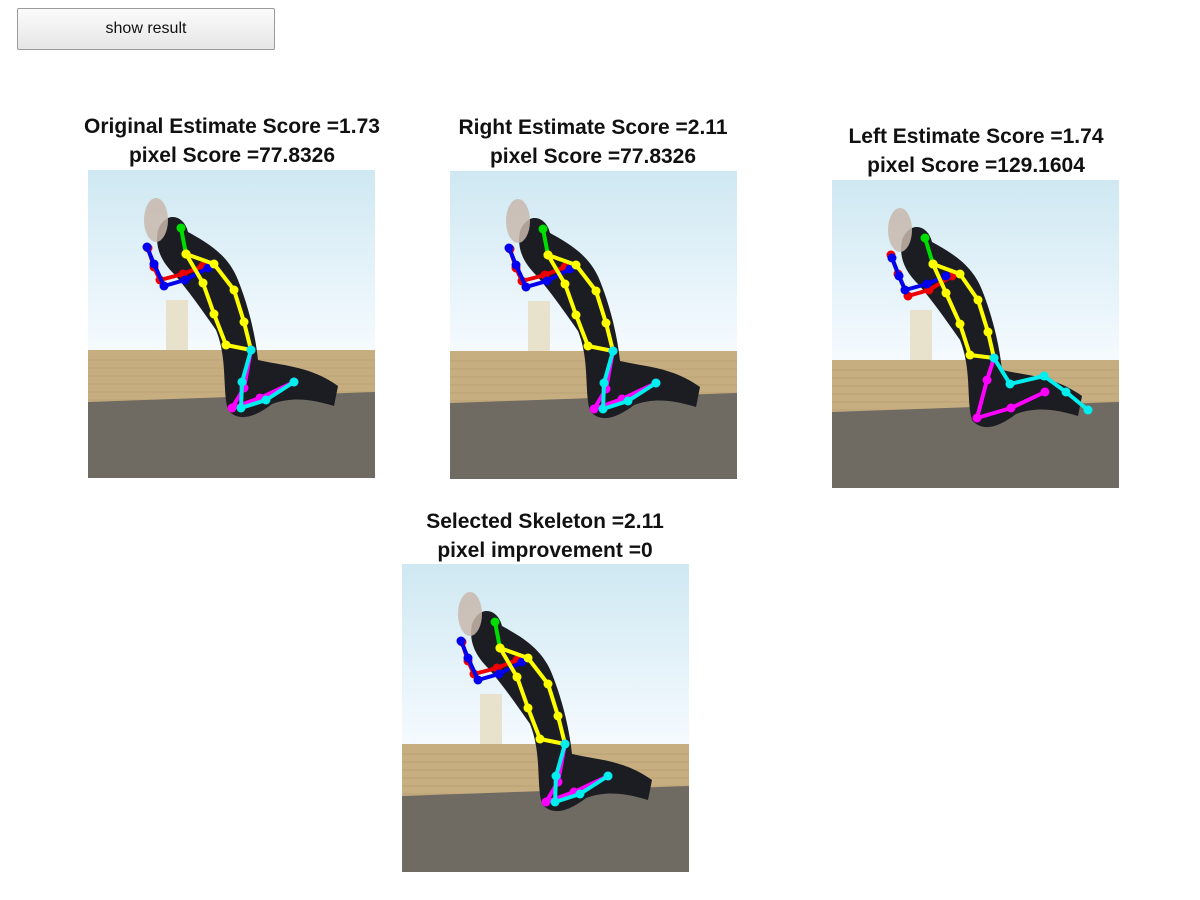 Image resolution: width=1200 pixels, height=900 pixels. I want to click on image-original-estimate, so click(231, 324).